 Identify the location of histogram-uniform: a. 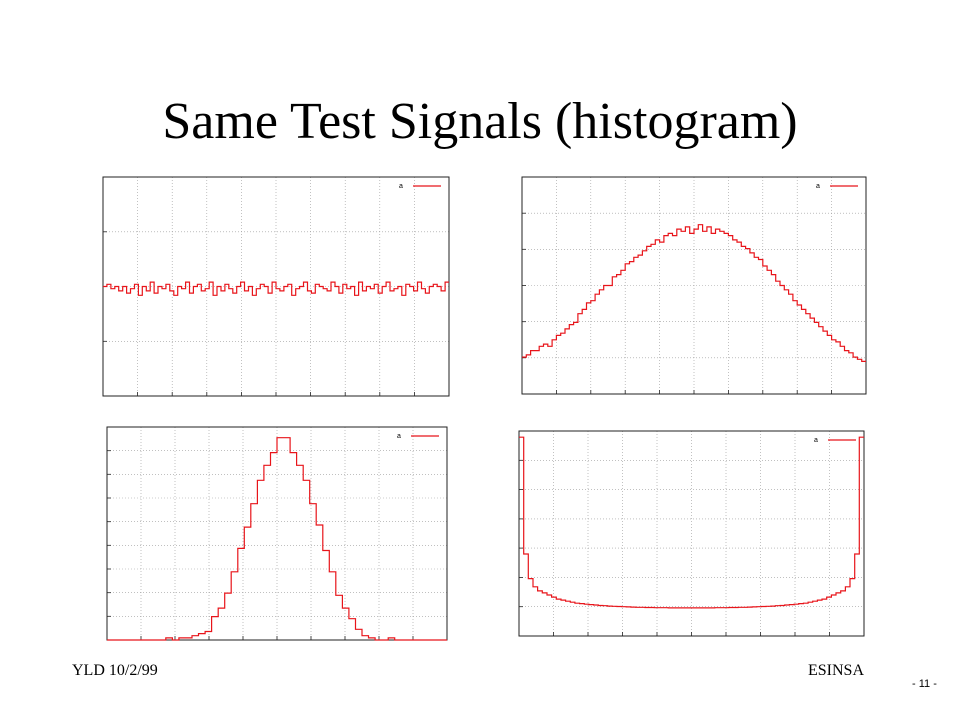
(276, 286).